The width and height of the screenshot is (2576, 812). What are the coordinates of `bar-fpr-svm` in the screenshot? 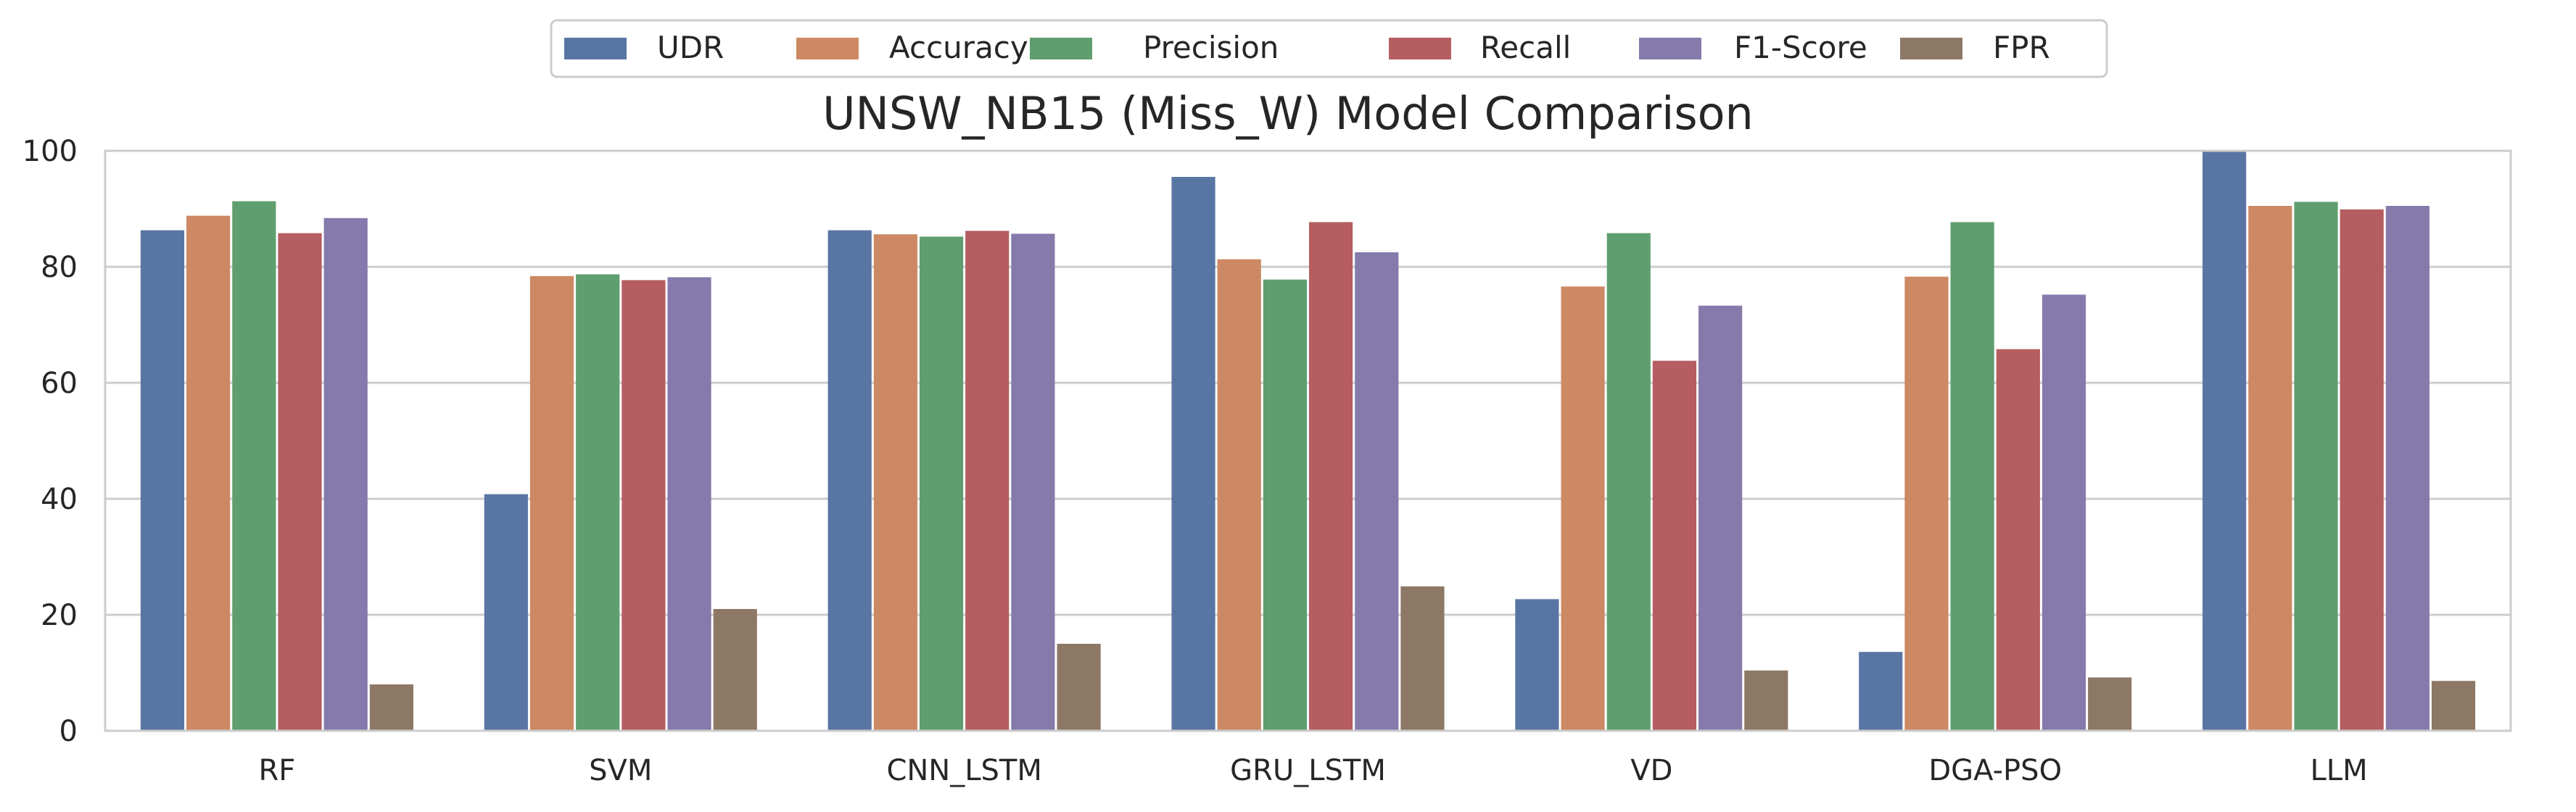 It's located at (735, 670).